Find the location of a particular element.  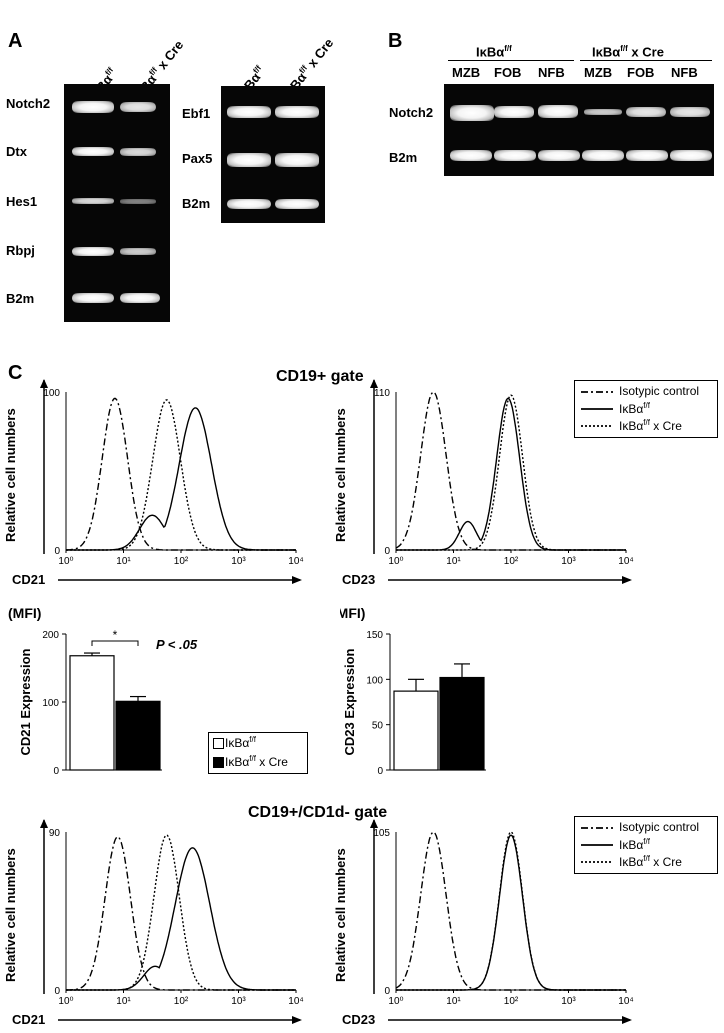

bar-y-tick-label: 50 is located at coordinates (378, 726).